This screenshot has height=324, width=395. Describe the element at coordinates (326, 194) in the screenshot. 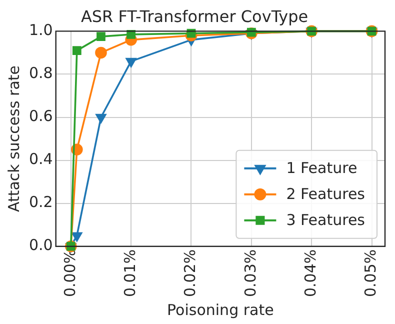

I see `legend-label: 2 Features` at that location.